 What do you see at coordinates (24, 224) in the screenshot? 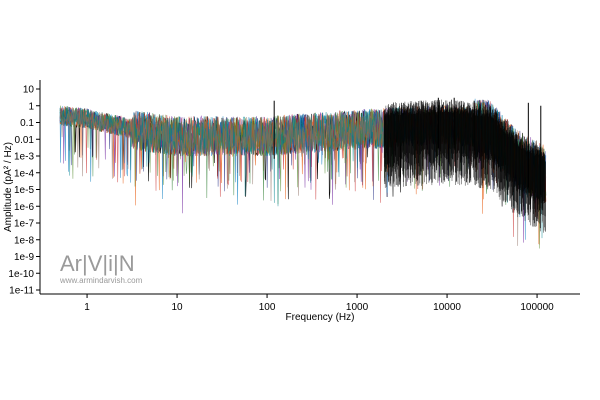
I see `y-tick-label: 1e-7` at bounding box center [24, 224].